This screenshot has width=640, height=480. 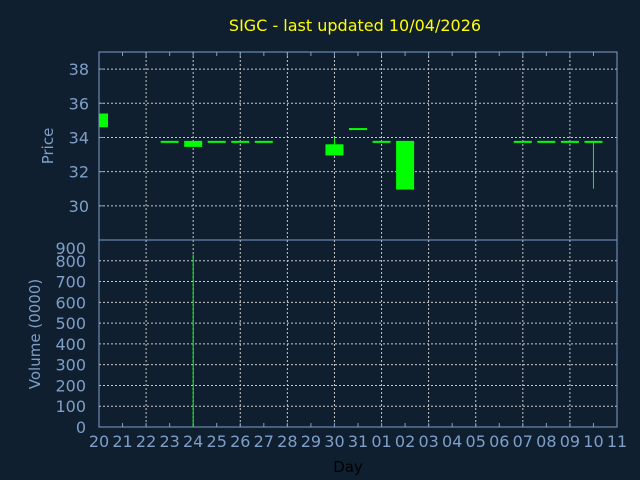 What do you see at coordinates (428, 441) in the screenshot?
I see `x-tick-label: 03` at bounding box center [428, 441].